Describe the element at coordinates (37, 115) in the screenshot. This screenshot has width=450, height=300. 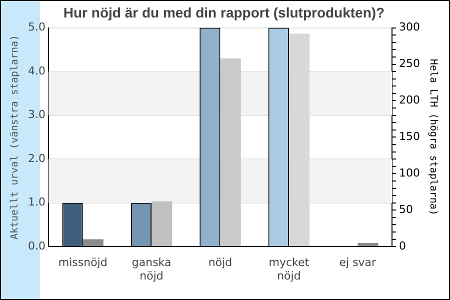
I see `y-tick-label: 3.0` at that location.